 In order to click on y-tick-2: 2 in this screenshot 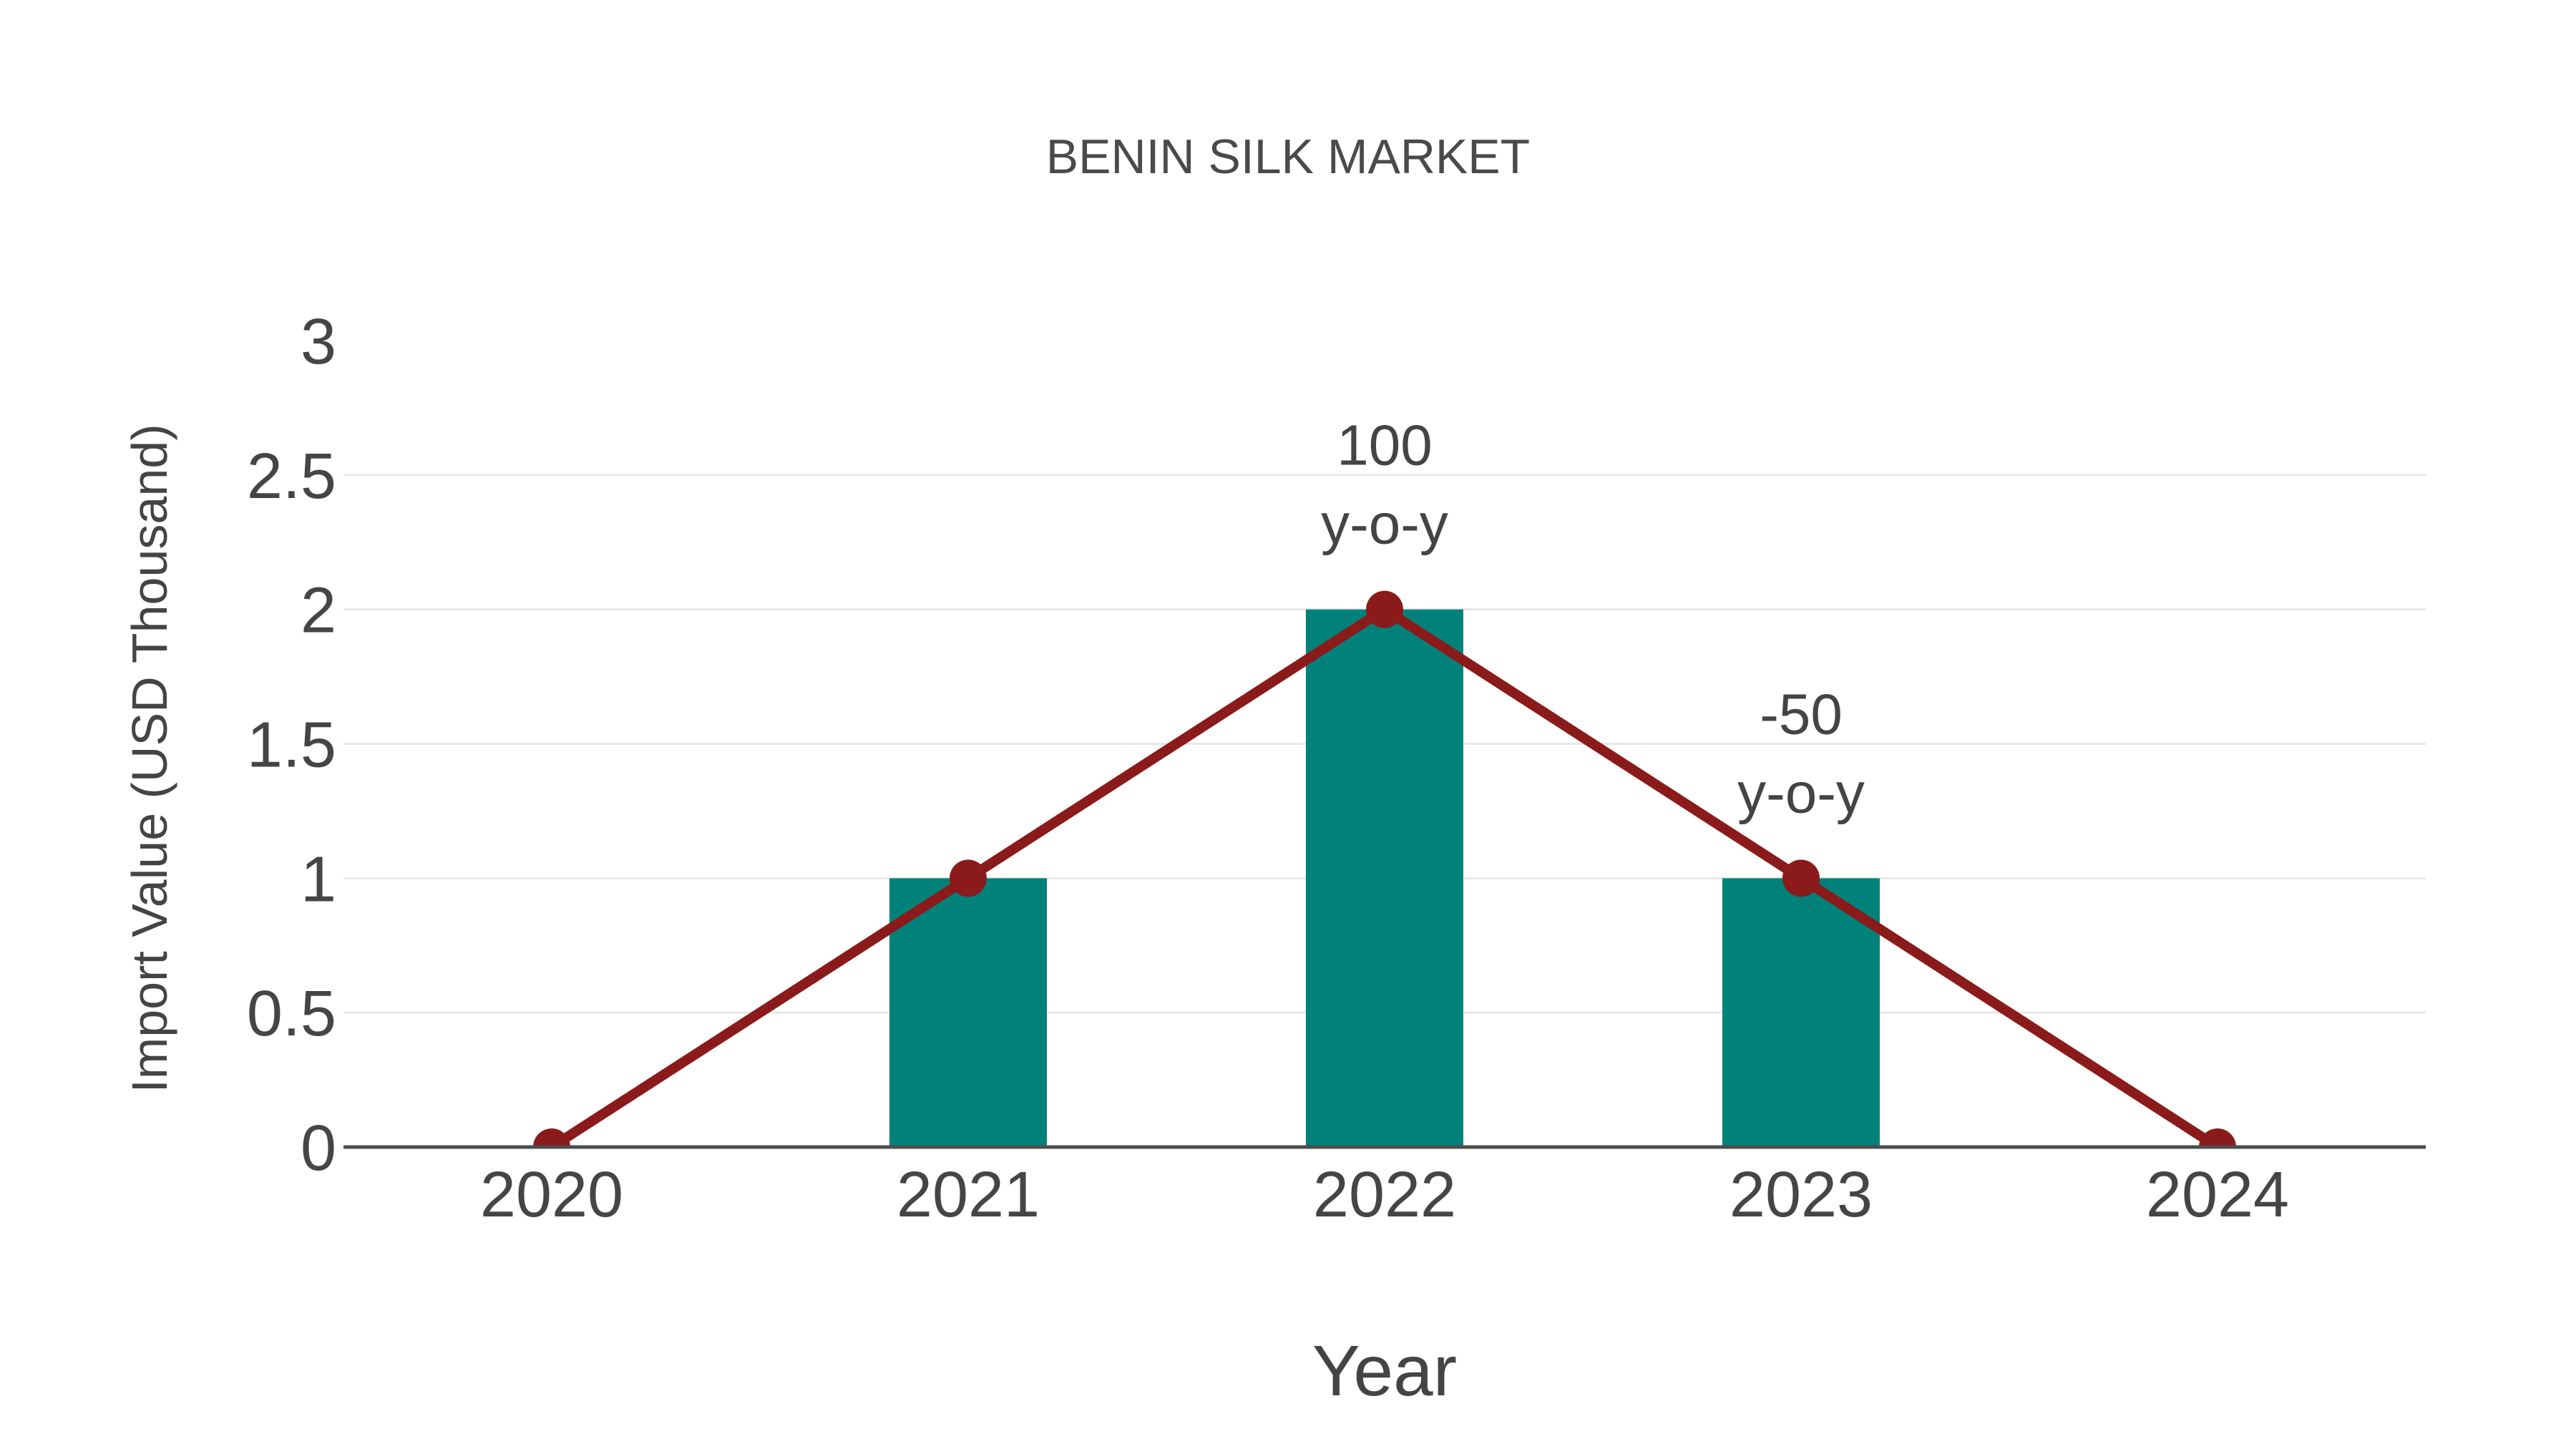, I will do `click(318, 611)`.